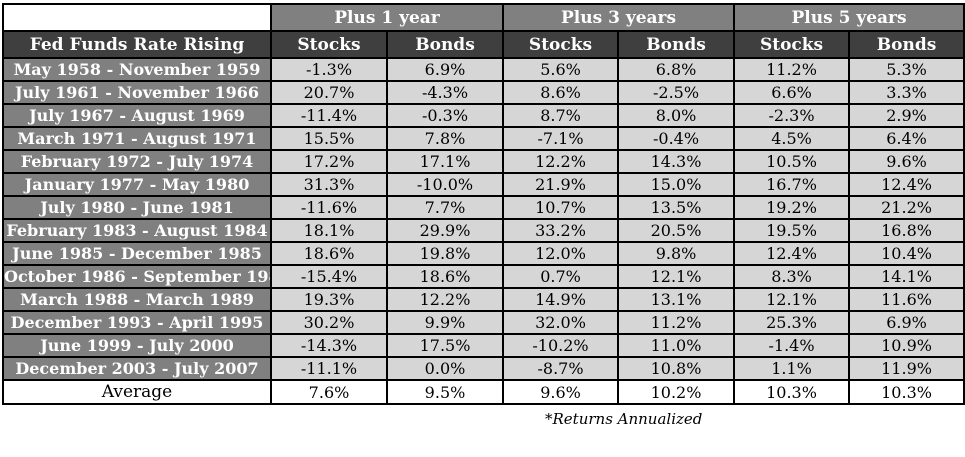  I want to click on value-cell: 15.5%, so click(329, 138).